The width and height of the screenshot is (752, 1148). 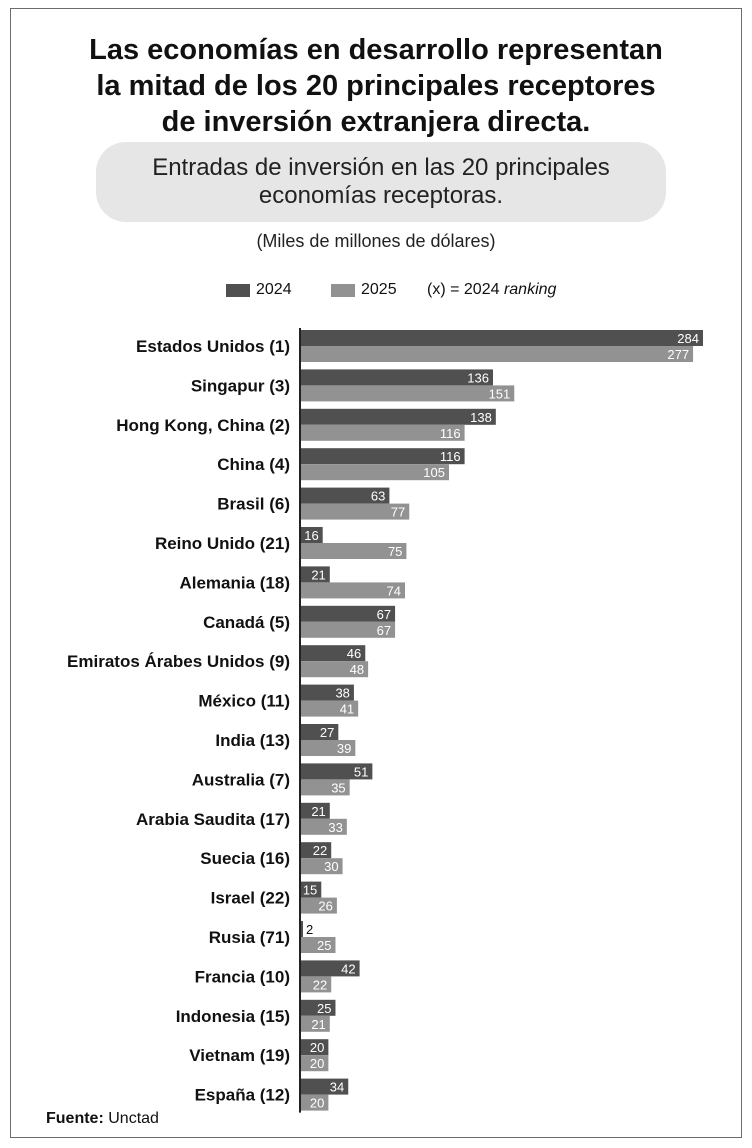 I want to click on title-line: Las economías en desarrollo representan, so click(x=376, y=50).